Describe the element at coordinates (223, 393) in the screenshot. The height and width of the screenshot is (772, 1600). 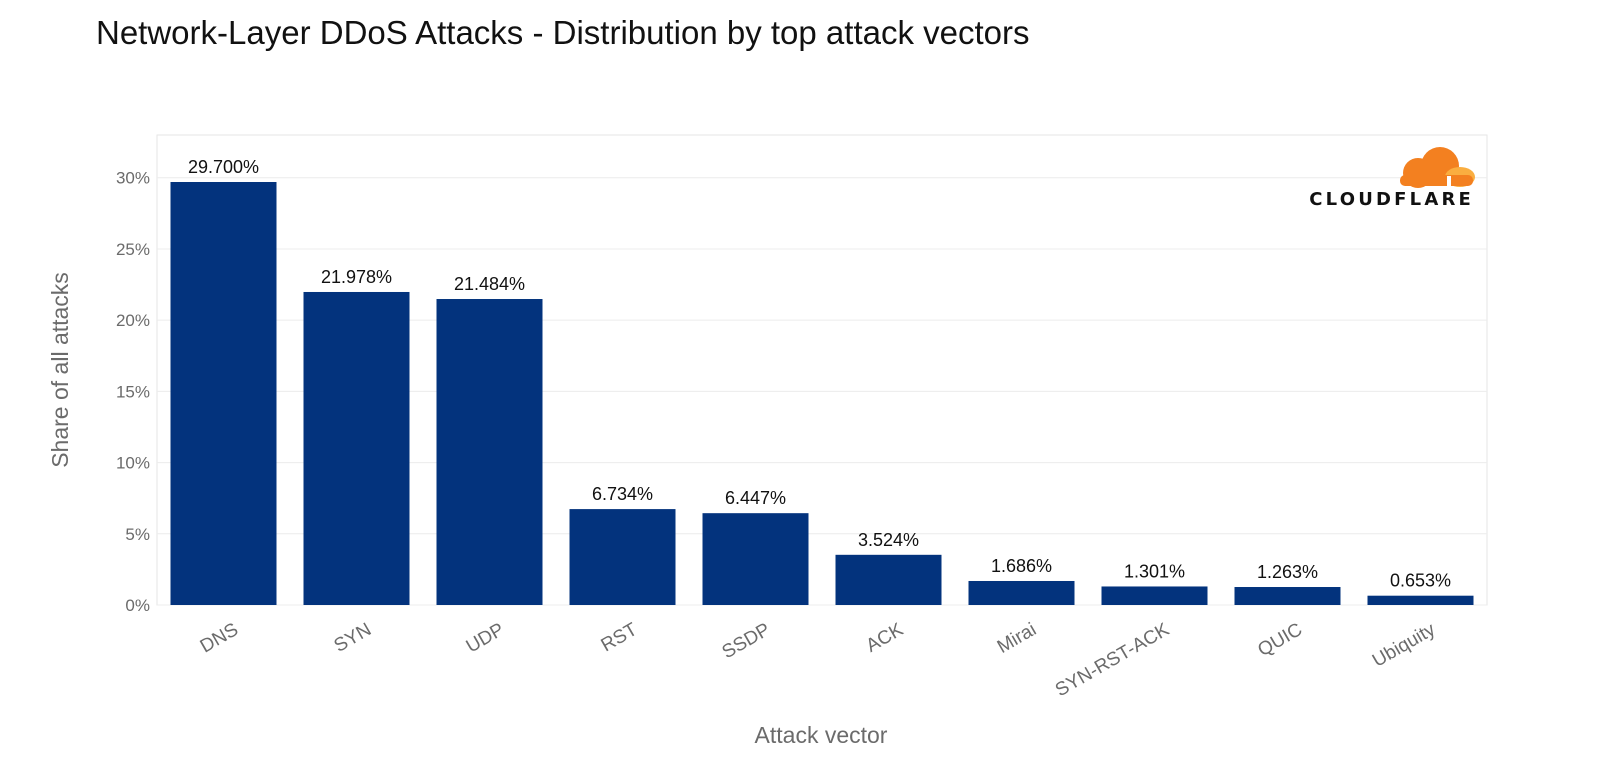
I see `bar-dns` at that location.